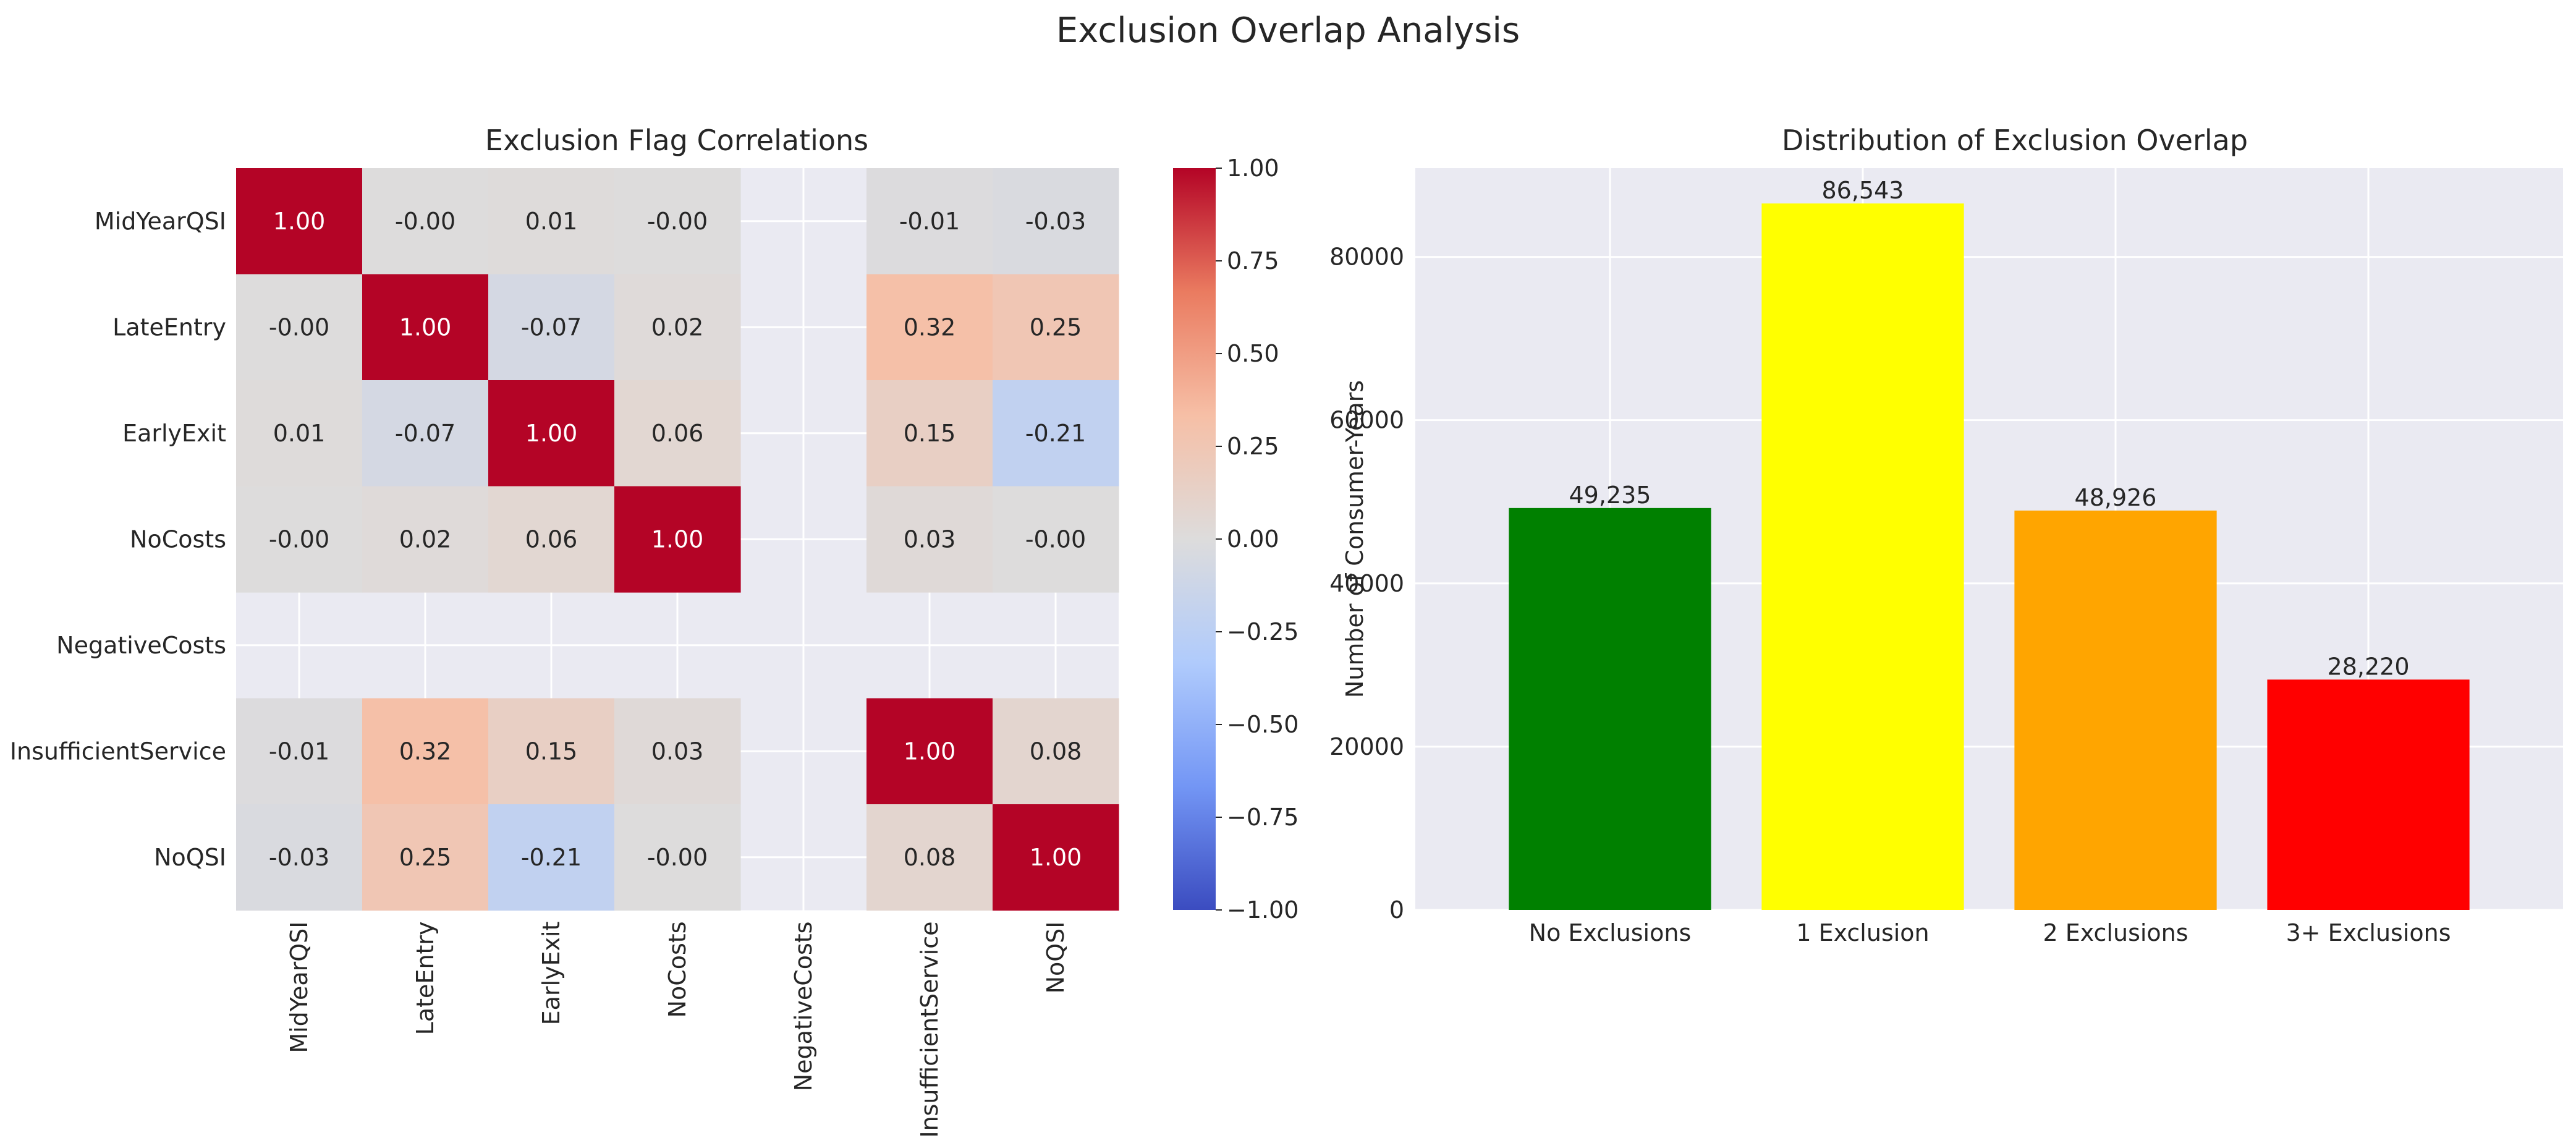  I want to click on figure-title: Exclusion Overlap Analysis, so click(1288, 31).